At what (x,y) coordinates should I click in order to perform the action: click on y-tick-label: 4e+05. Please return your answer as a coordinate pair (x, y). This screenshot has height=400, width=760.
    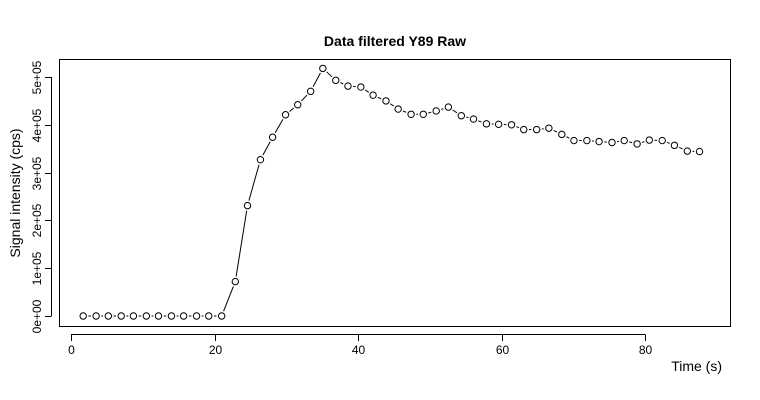
    Looking at the image, I should click on (37, 125).